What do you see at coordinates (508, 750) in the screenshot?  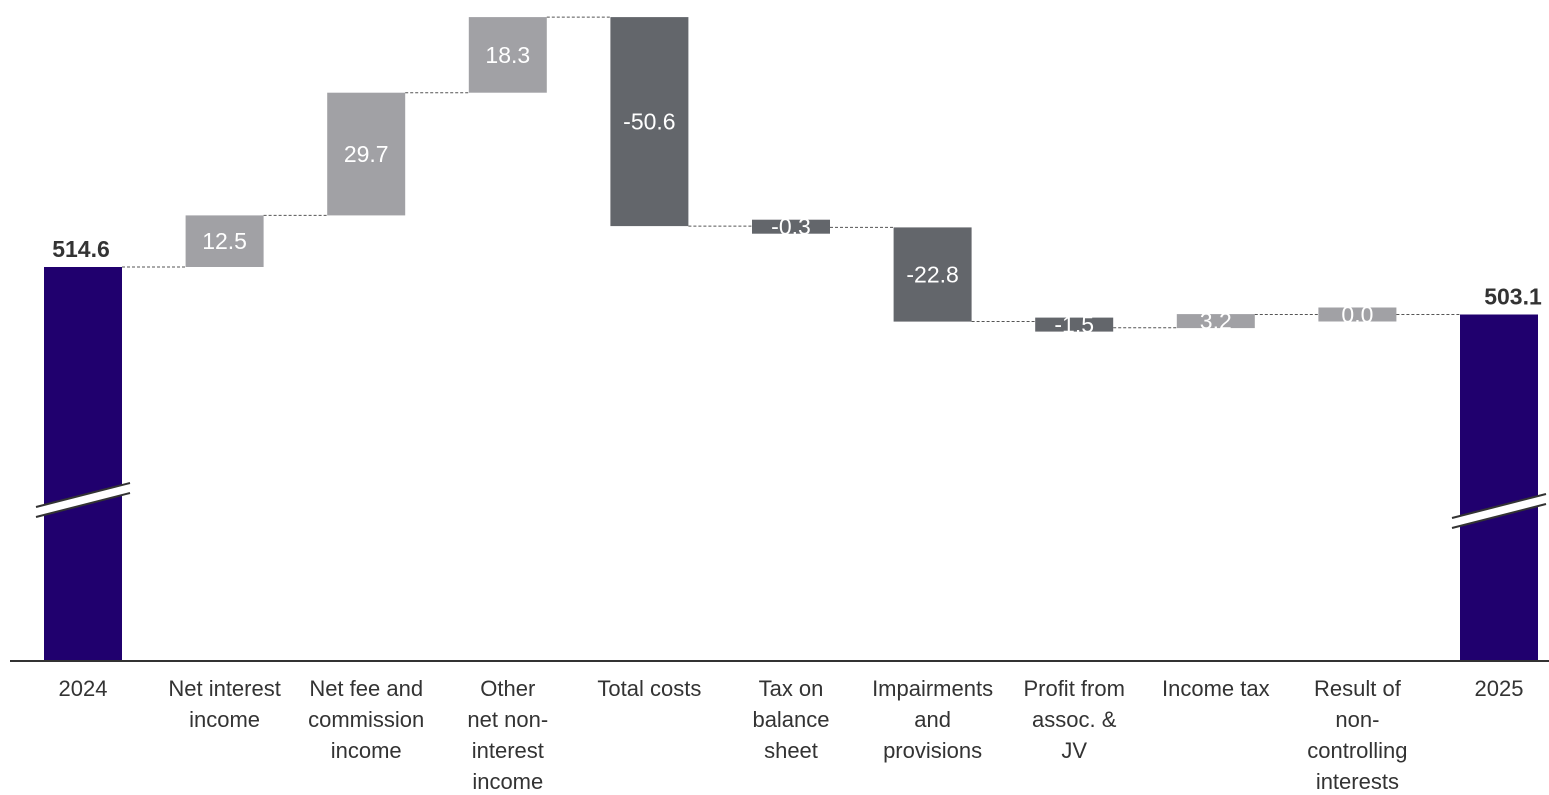 I see `category-label-line: interest` at bounding box center [508, 750].